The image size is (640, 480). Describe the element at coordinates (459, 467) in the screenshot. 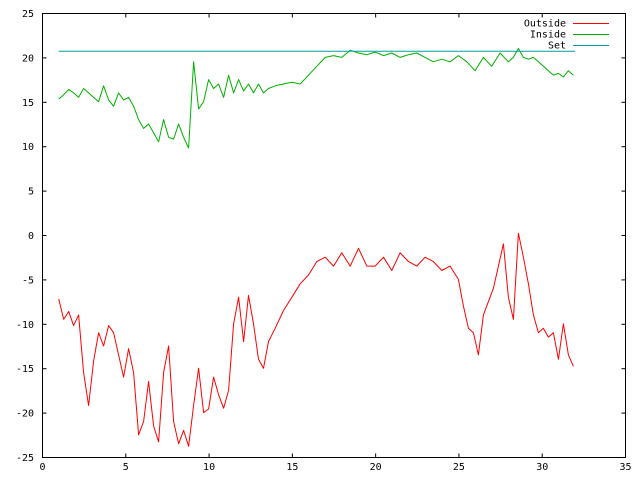

I see `x-tick-label: 25` at that location.